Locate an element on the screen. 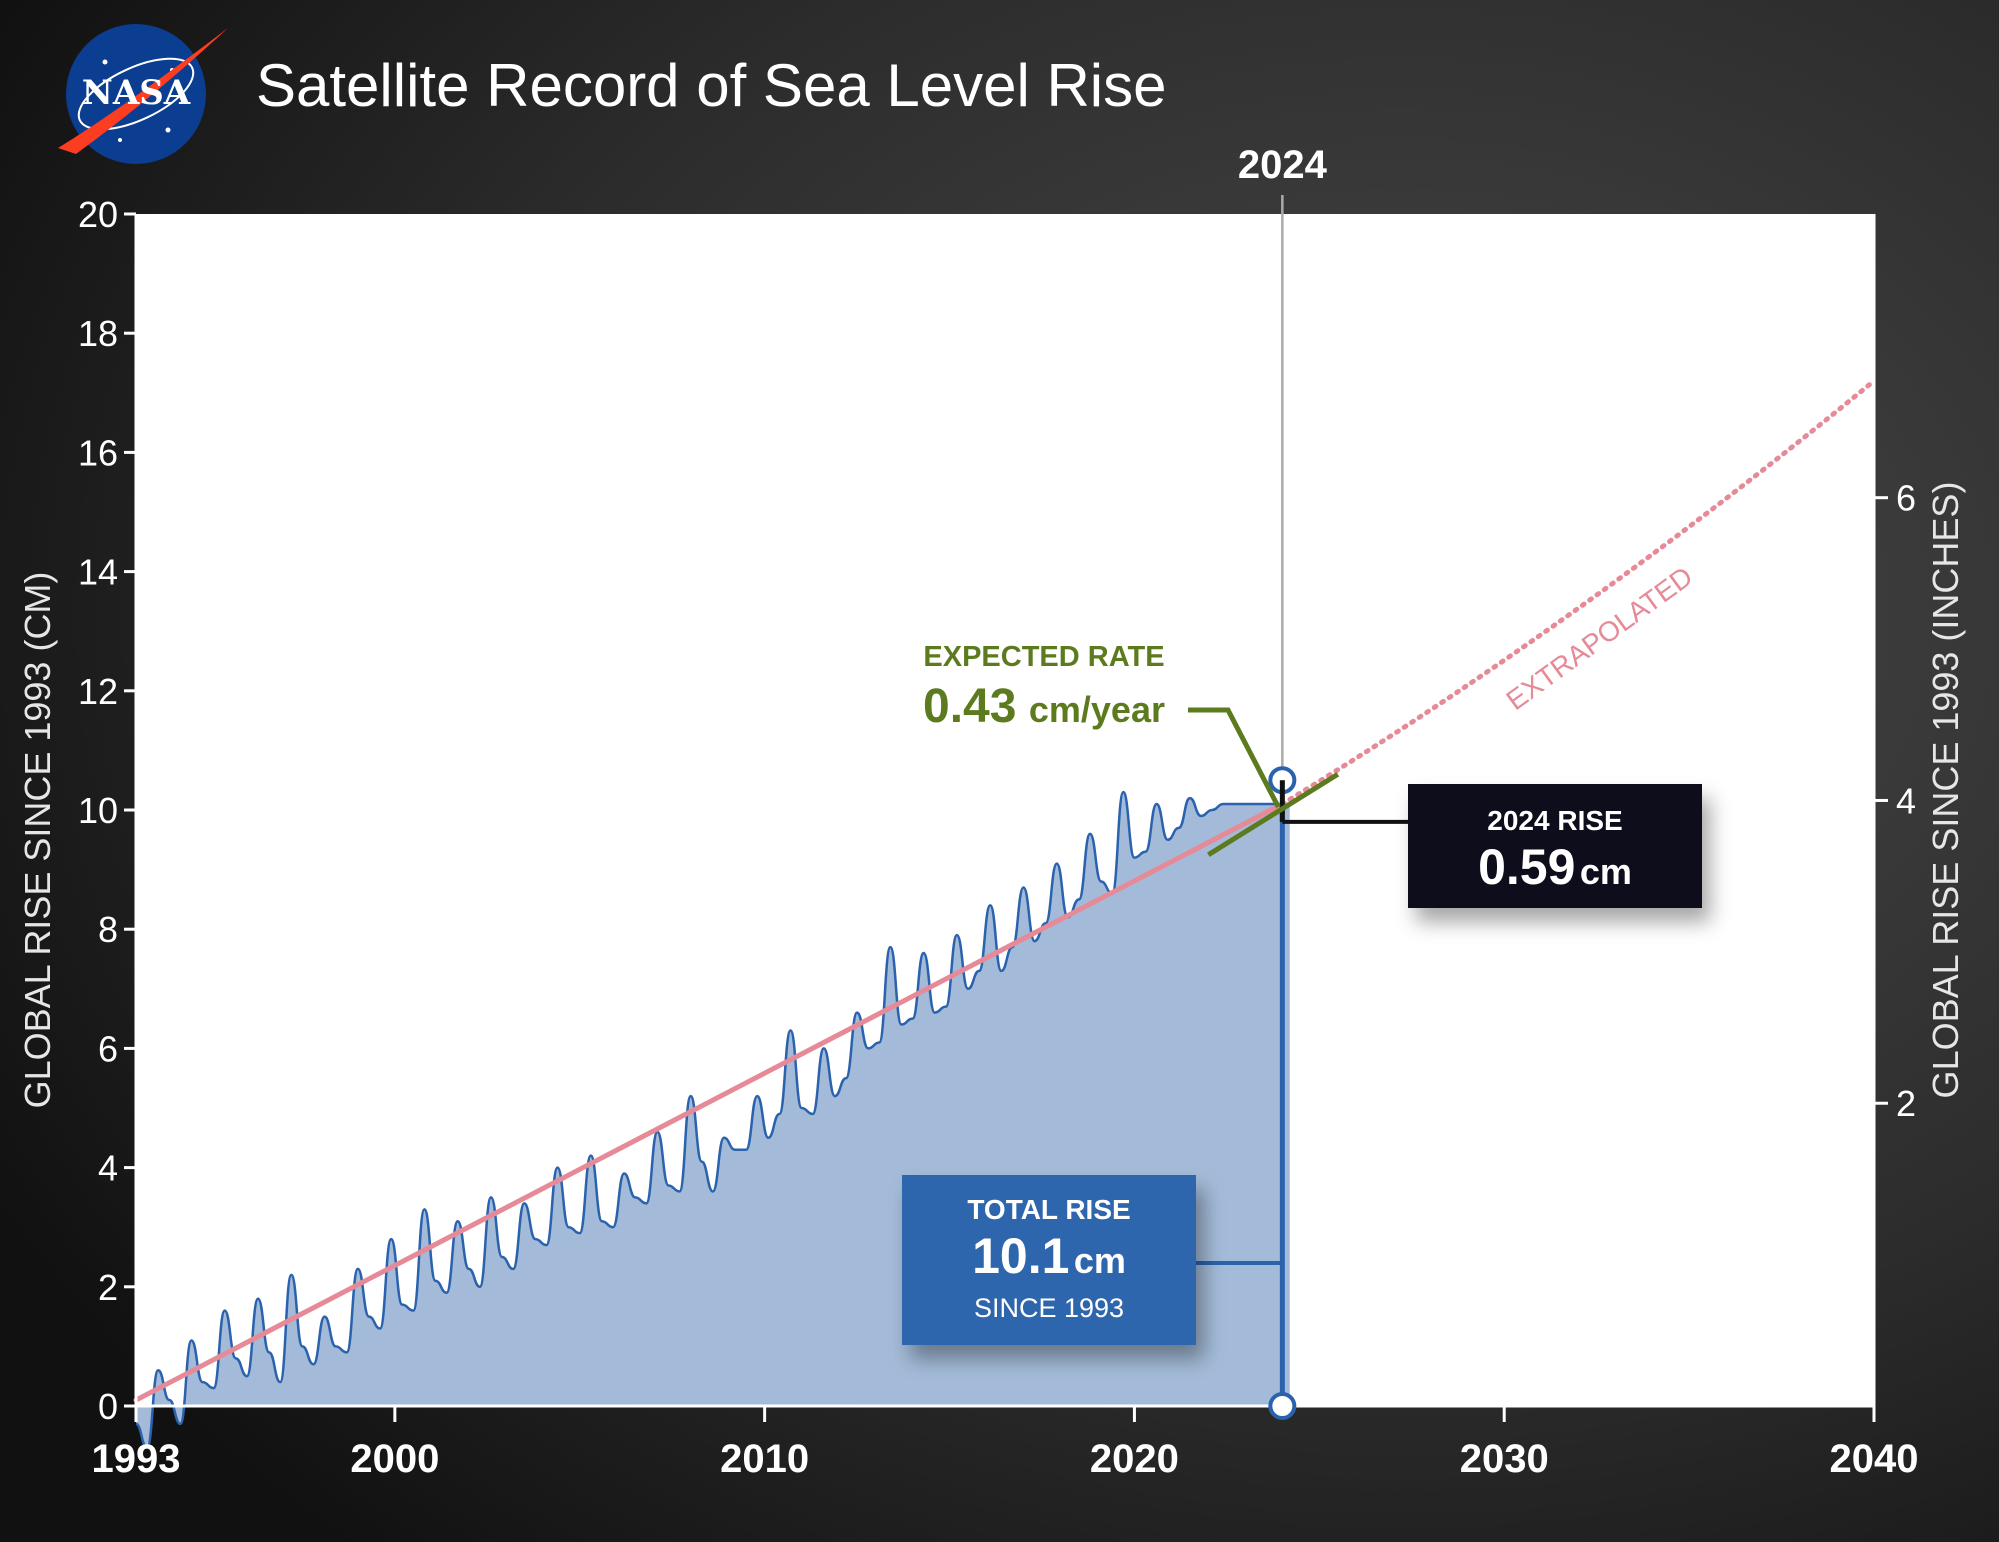 This screenshot has width=1999, height=1542. rise-2024-label: 2024 RISE is located at coordinates (1554, 820).